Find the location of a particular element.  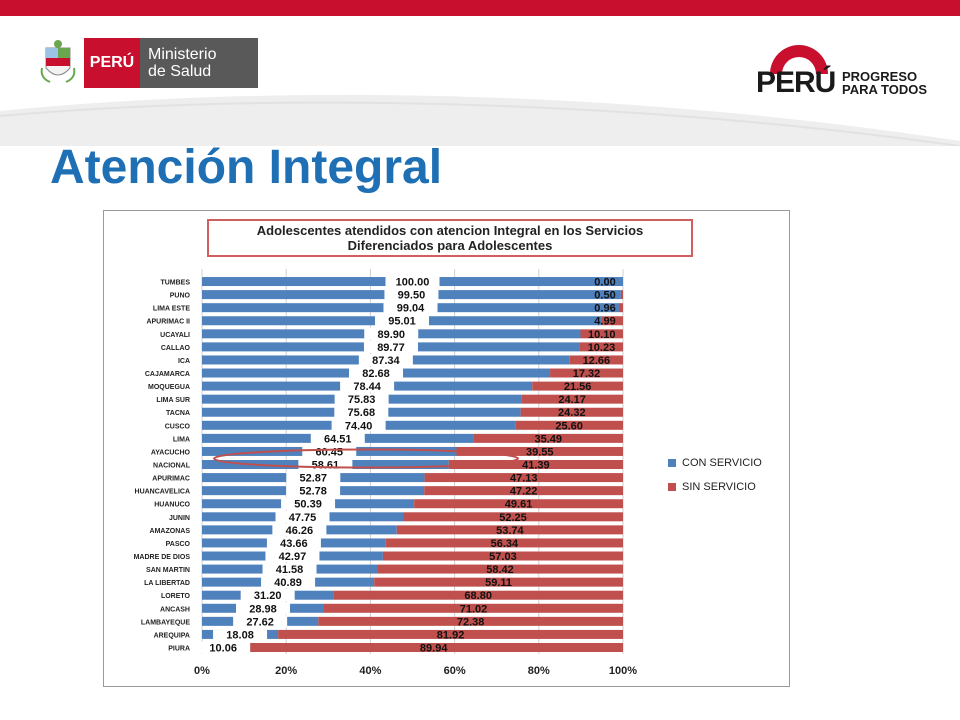

data-label-sin-servicio: 10.10 is located at coordinates (602, 335).